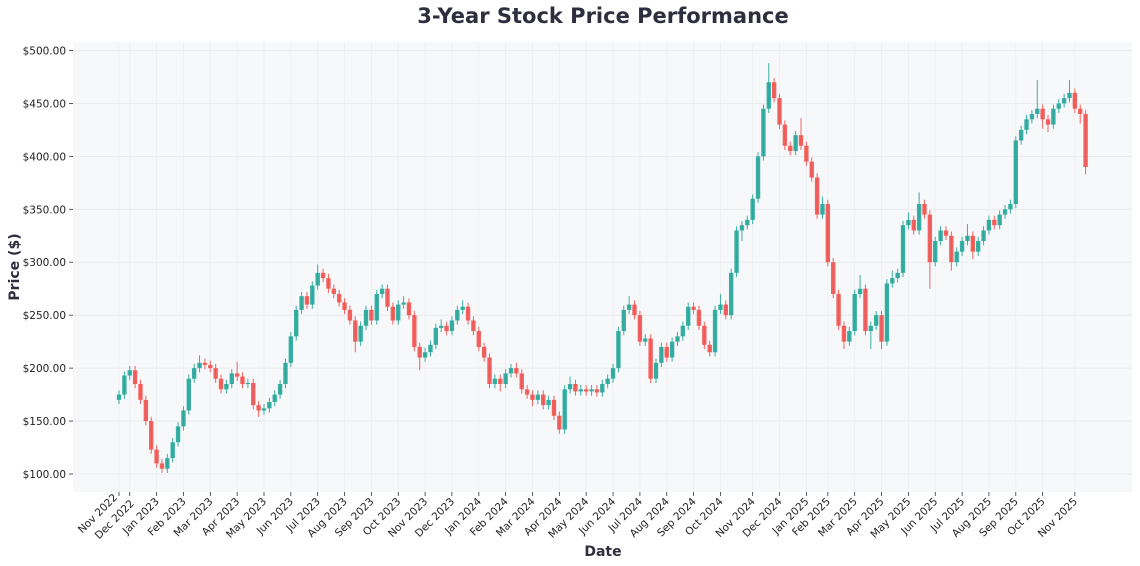  What do you see at coordinates (44, 51) in the screenshot?
I see `y-tick-label: $500.00` at bounding box center [44, 51].